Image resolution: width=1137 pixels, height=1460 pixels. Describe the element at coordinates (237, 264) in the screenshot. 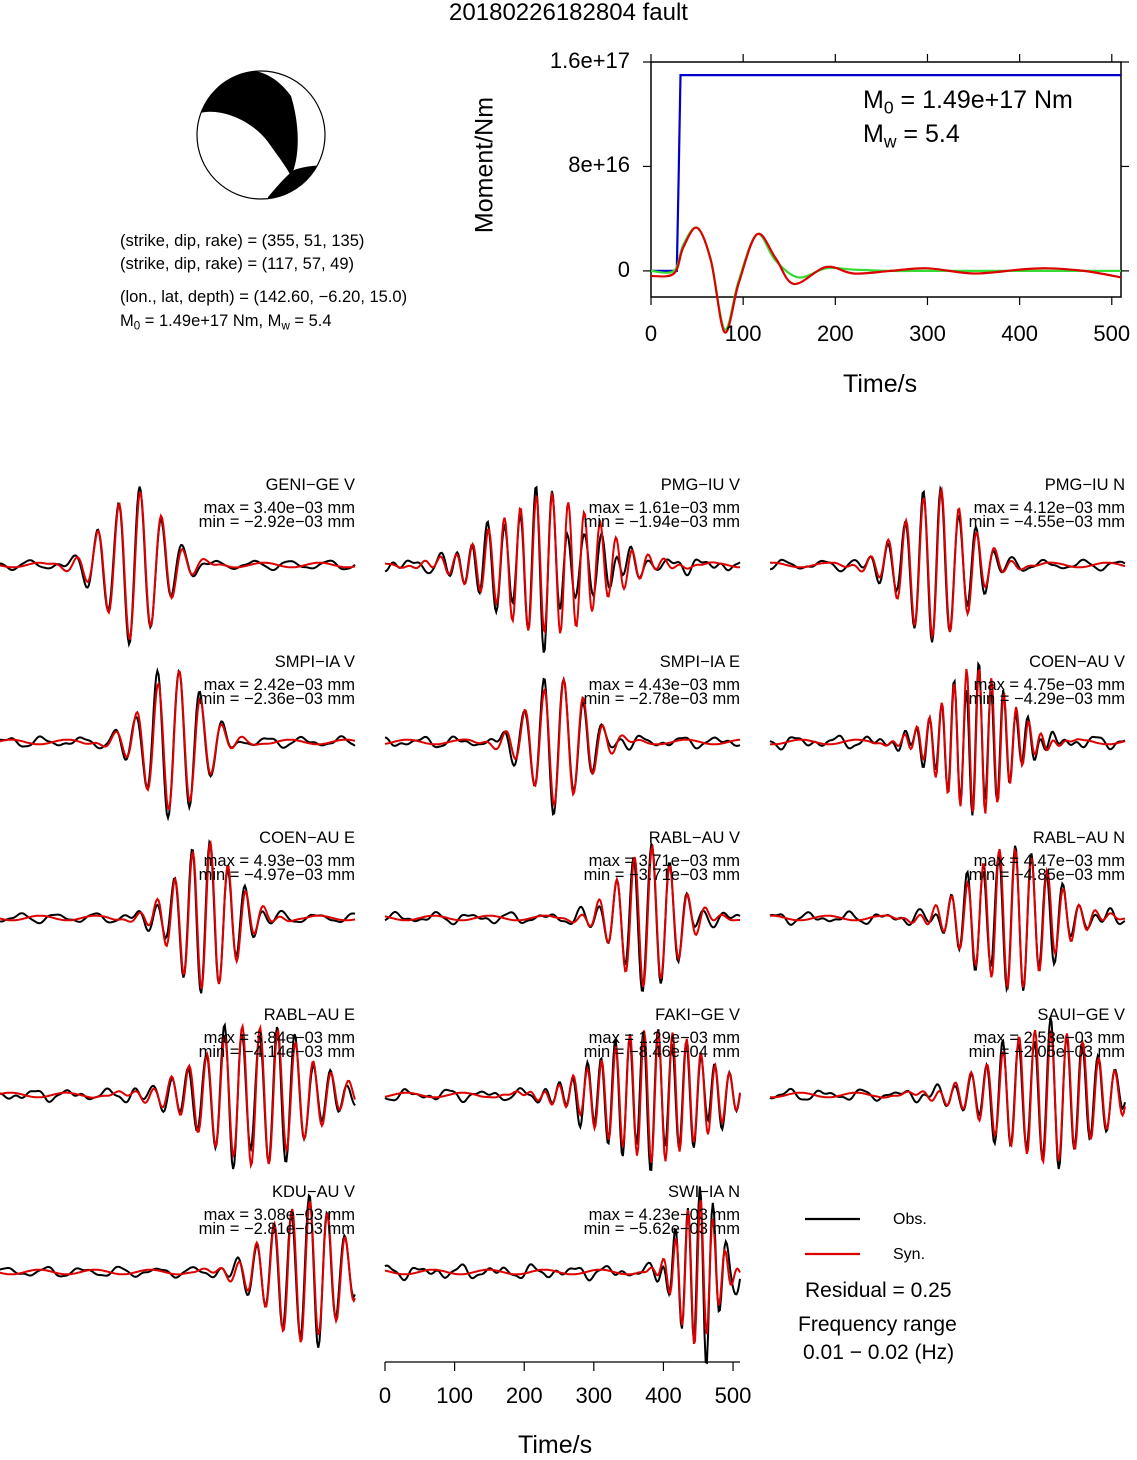

I see `focal-plane-2: (strike, dip, rake) = (117, 57, 49)` at that location.